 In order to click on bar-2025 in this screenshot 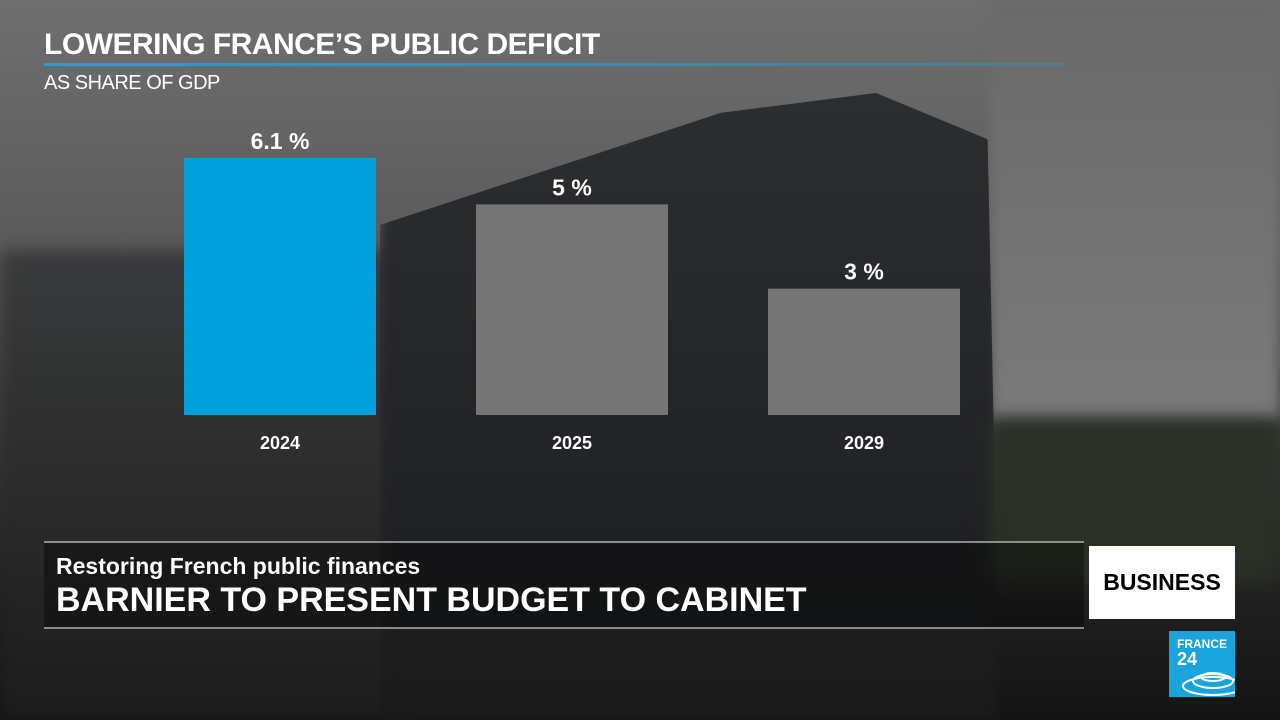, I will do `click(572, 309)`.